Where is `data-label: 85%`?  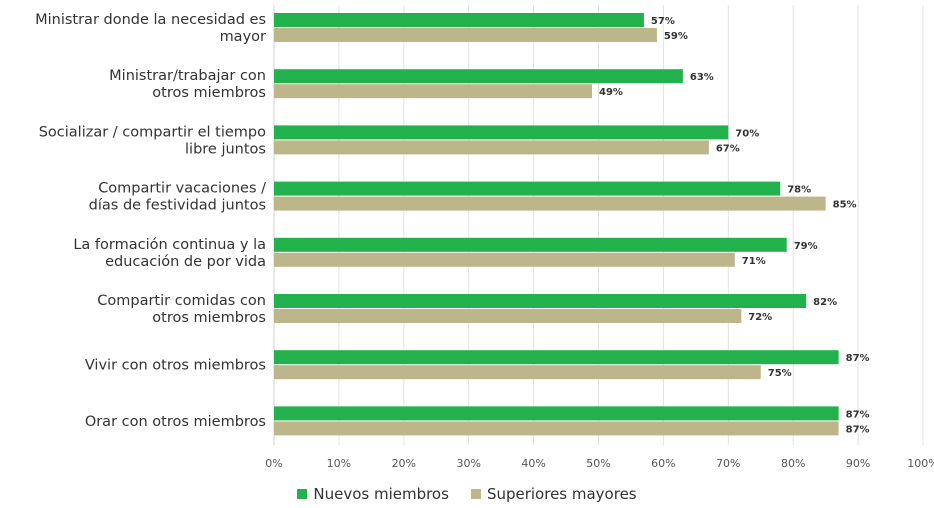
data-label: 85% is located at coordinates (845, 205).